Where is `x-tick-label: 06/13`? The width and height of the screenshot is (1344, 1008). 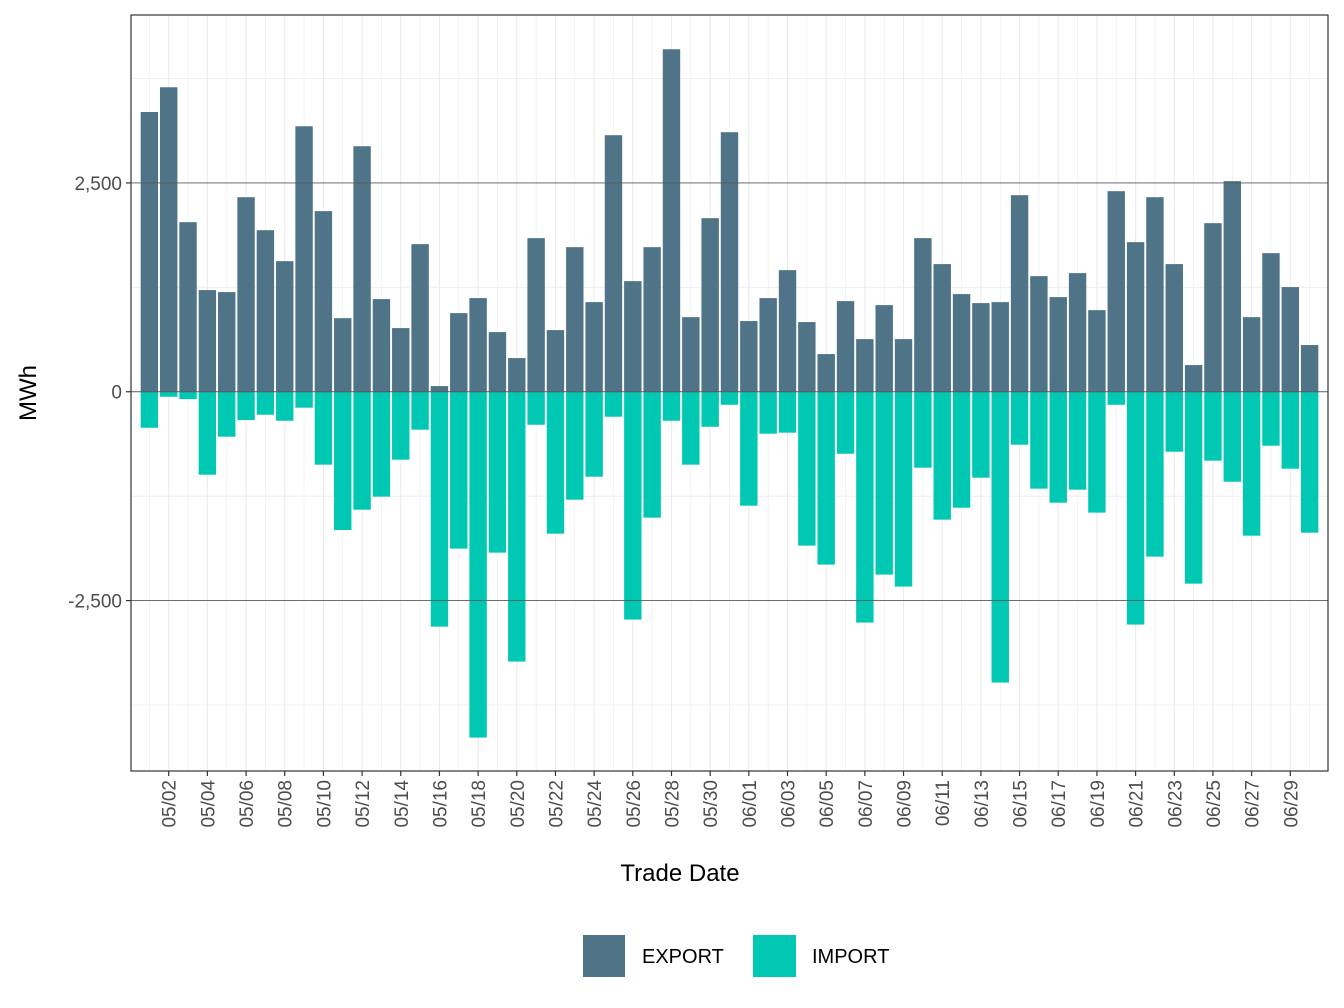 x-tick-label: 06/13 is located at coordinates (982, 804).